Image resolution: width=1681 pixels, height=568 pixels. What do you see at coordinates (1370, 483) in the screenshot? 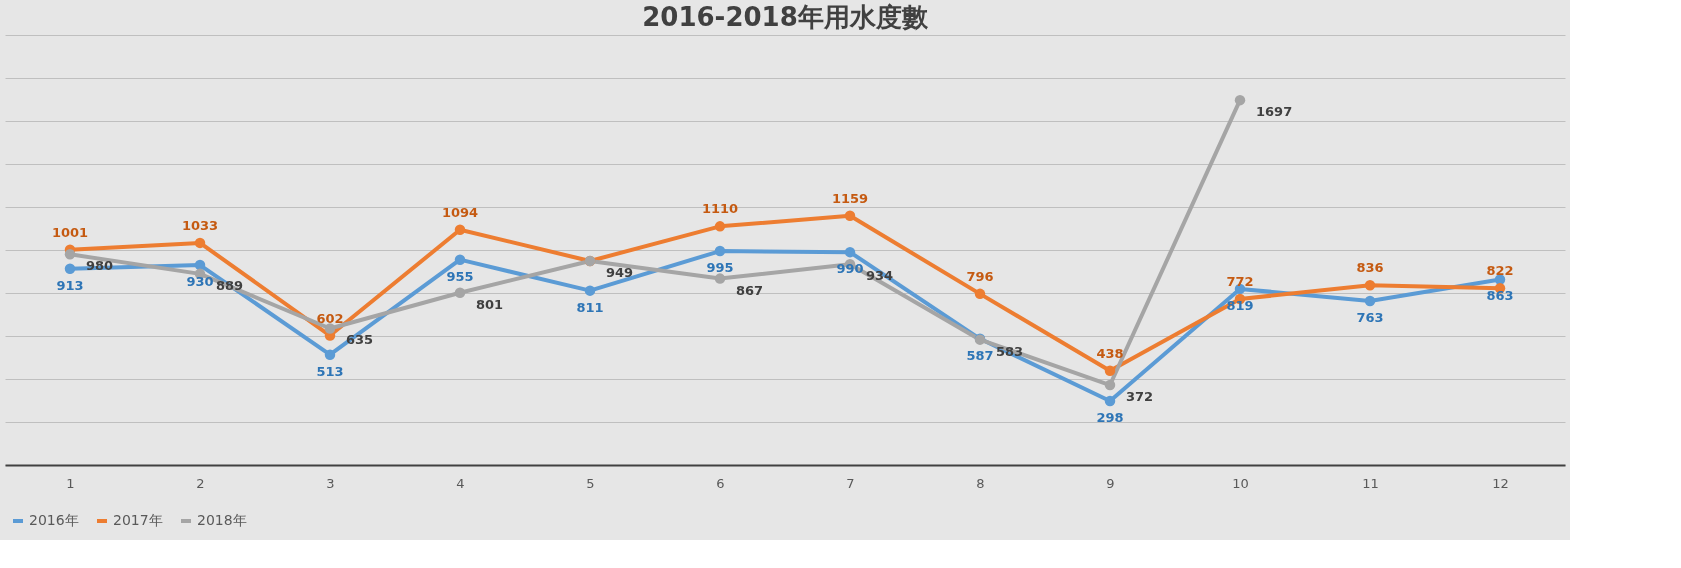
I see `x-tick-label: 11` at bounding box center [1370, 483].